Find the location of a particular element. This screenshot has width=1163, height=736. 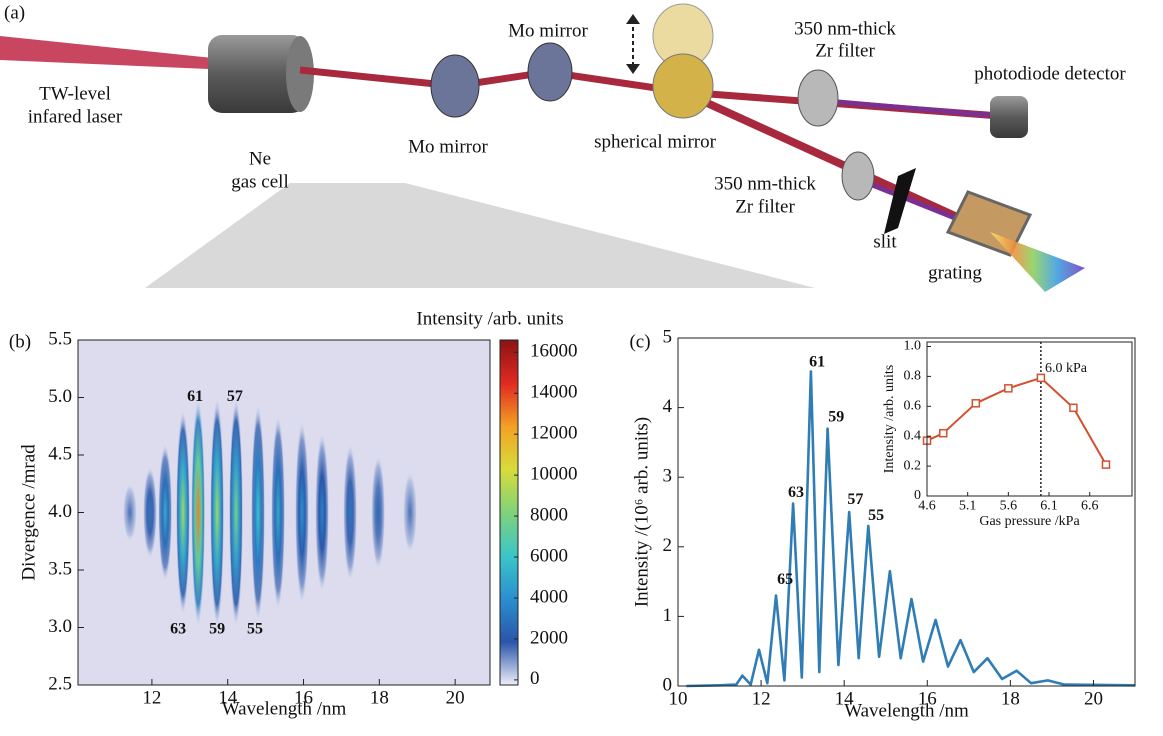

x-tick-label: 6.6 is located at coordinates (1090, 506).